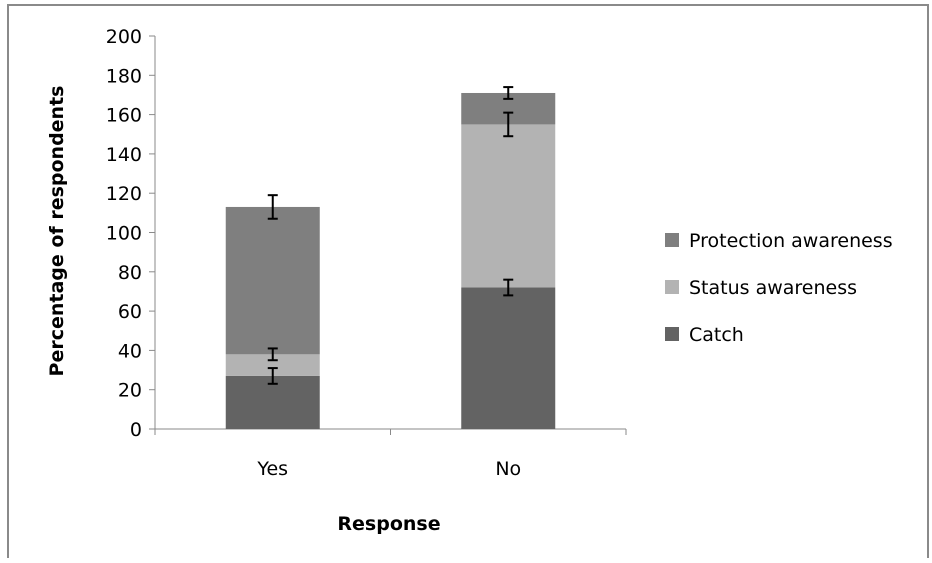  What do you see at coordinates (390, 235) in the screenshot?
I see `error-bars` at bounding box center [390, 235].